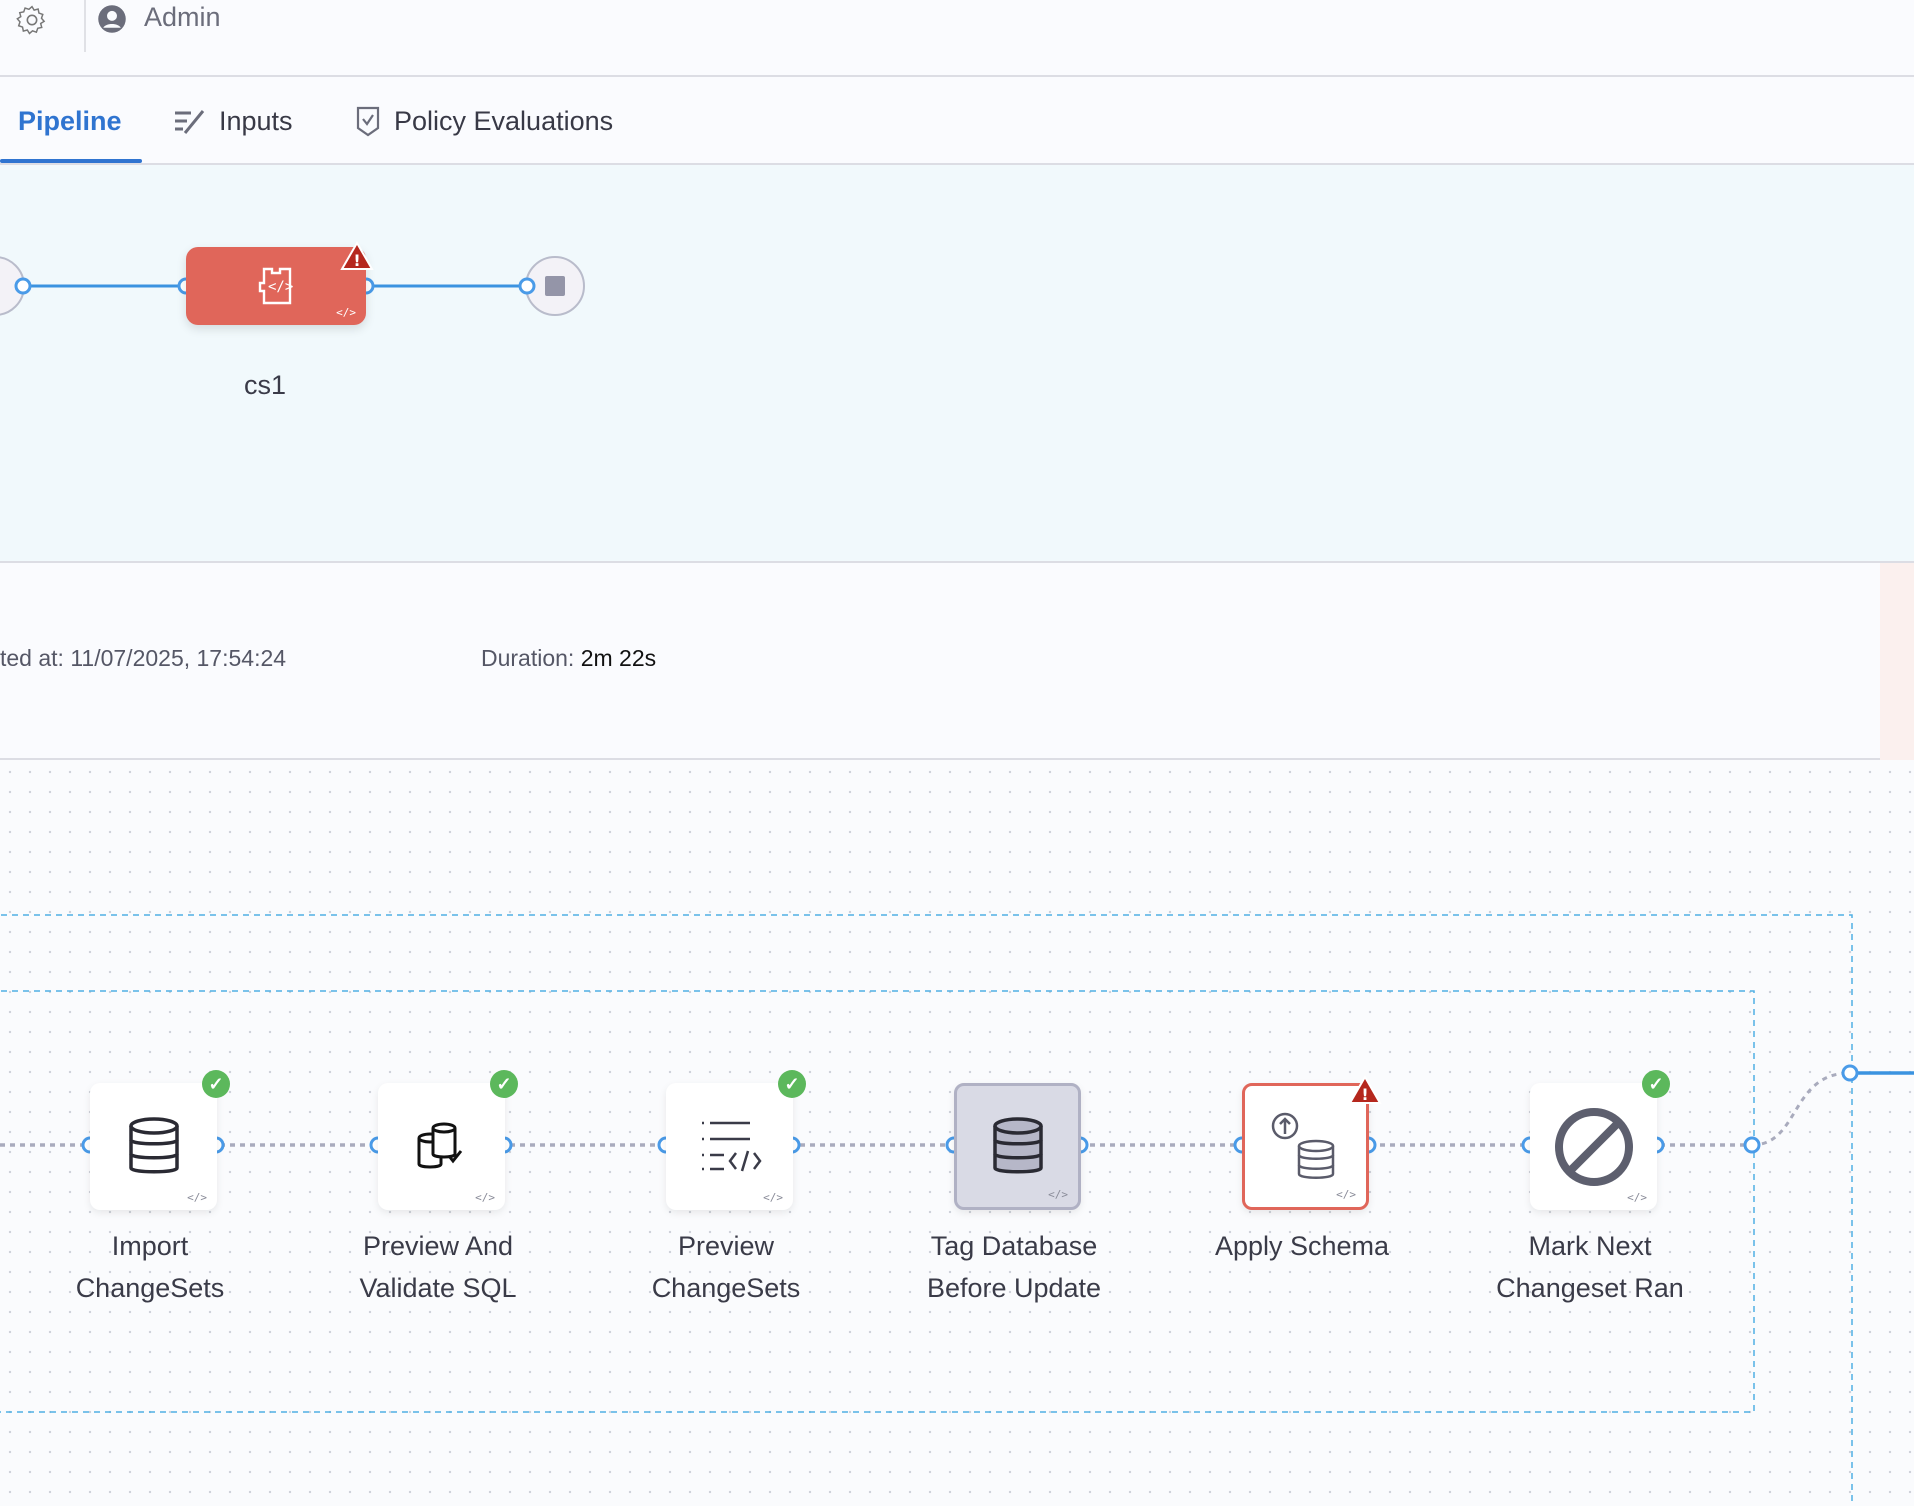 The image size is (1914, 1506). Describe the element at coordinates (726, 1246) in the screenshot. I see `step-label-line1: Preview` at that location.